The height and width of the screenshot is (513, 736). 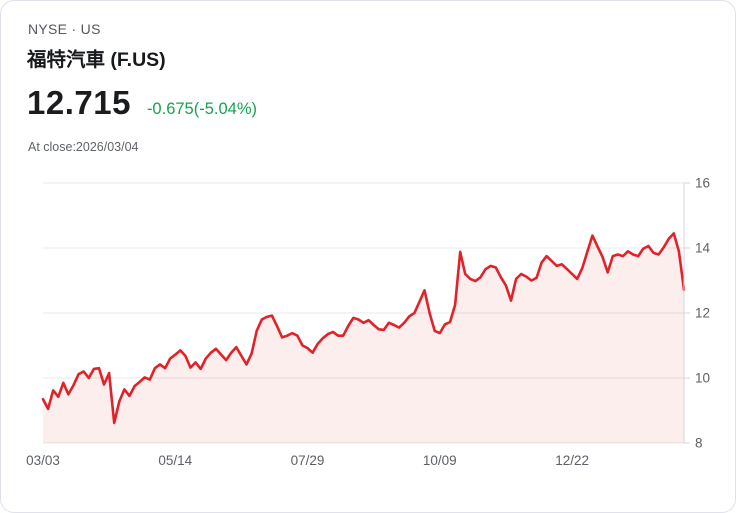 What do you see at coordinates (440, 460) in the screenshot?
I see `x-tick-label: 10/09` at bounding box center [440, 460].